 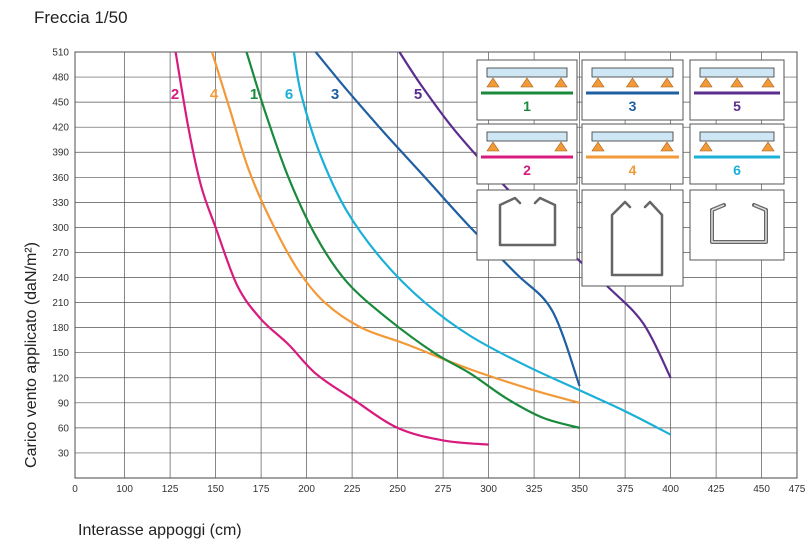 I want to click on y-tick-label: 390, so click(x=60, y=153).